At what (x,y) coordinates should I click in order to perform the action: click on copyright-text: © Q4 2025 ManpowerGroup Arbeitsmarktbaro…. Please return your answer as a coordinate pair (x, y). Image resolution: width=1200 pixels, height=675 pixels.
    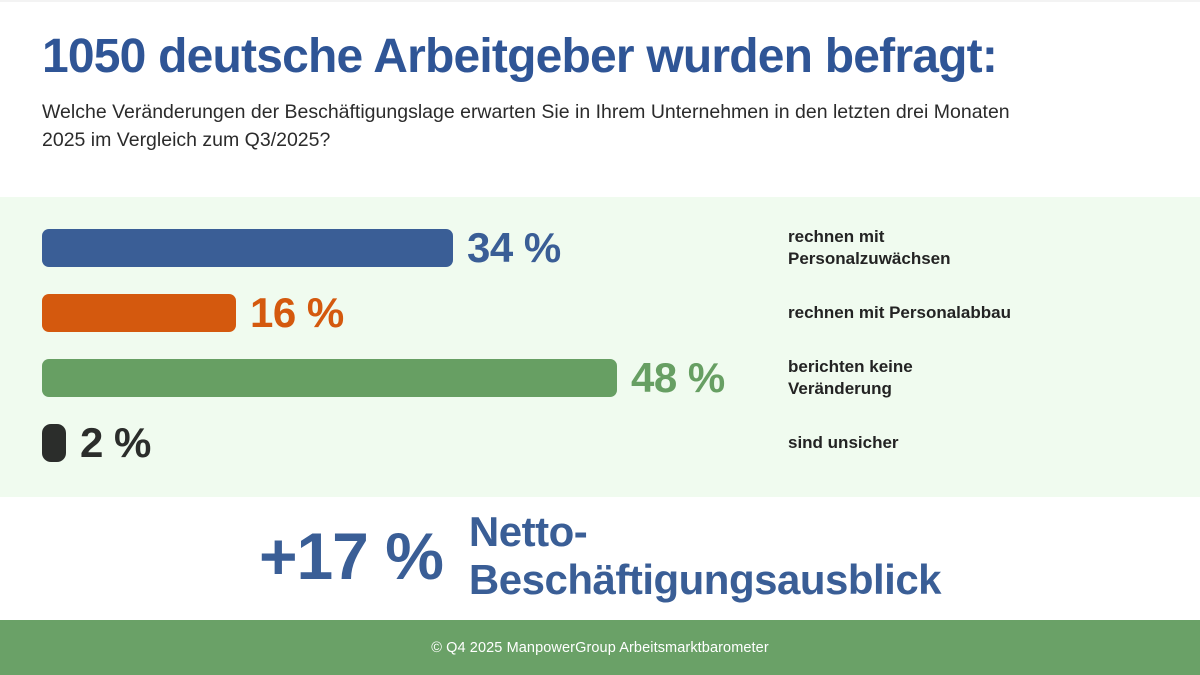
    Looking at the image, I should click on (600, 647).